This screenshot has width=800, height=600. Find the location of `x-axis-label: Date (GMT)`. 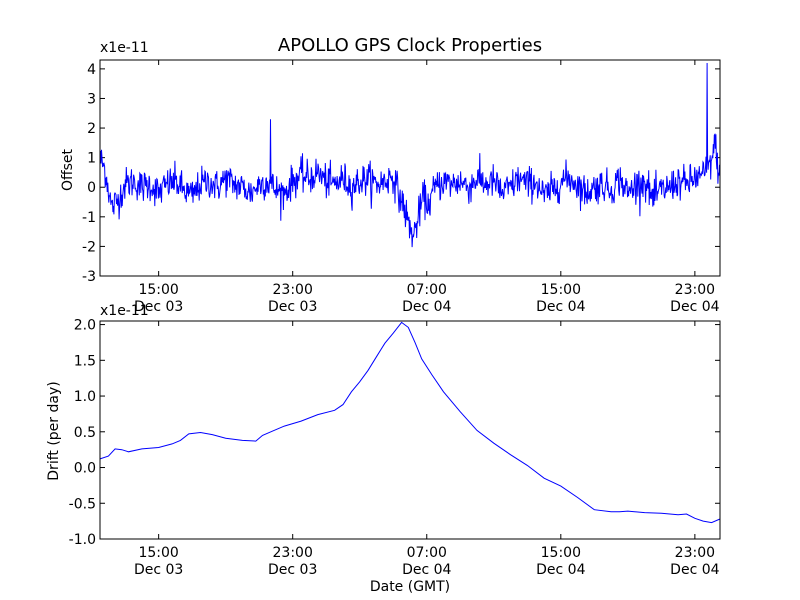

x-axis-label: Date (GMT) is located at coordinates (410, 587).